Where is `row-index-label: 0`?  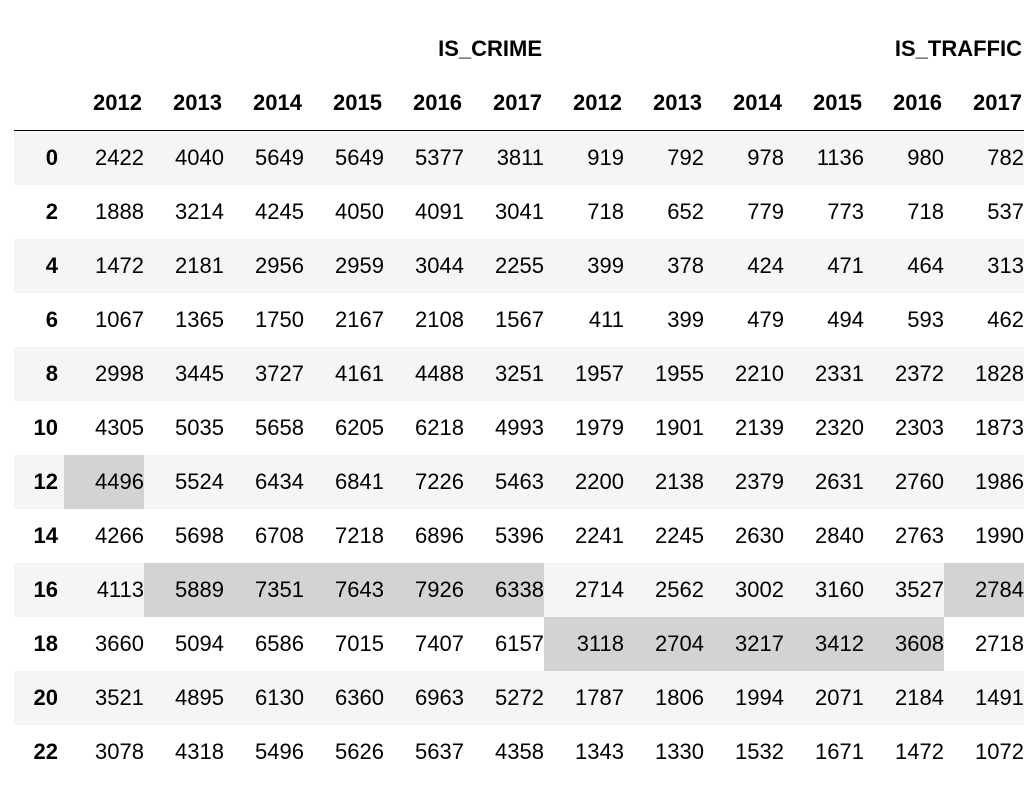
row-index-label: 0 is located at coordinates (51, 157).